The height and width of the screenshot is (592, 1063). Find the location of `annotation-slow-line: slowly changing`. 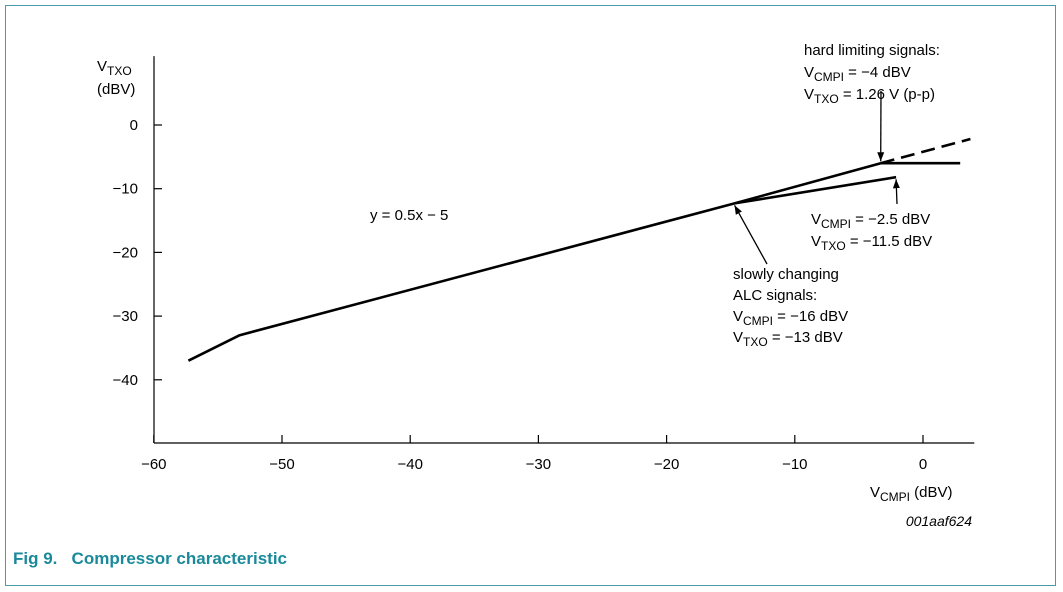

annotation-slow-line: slowly changing is located at coordinates (786, 274).